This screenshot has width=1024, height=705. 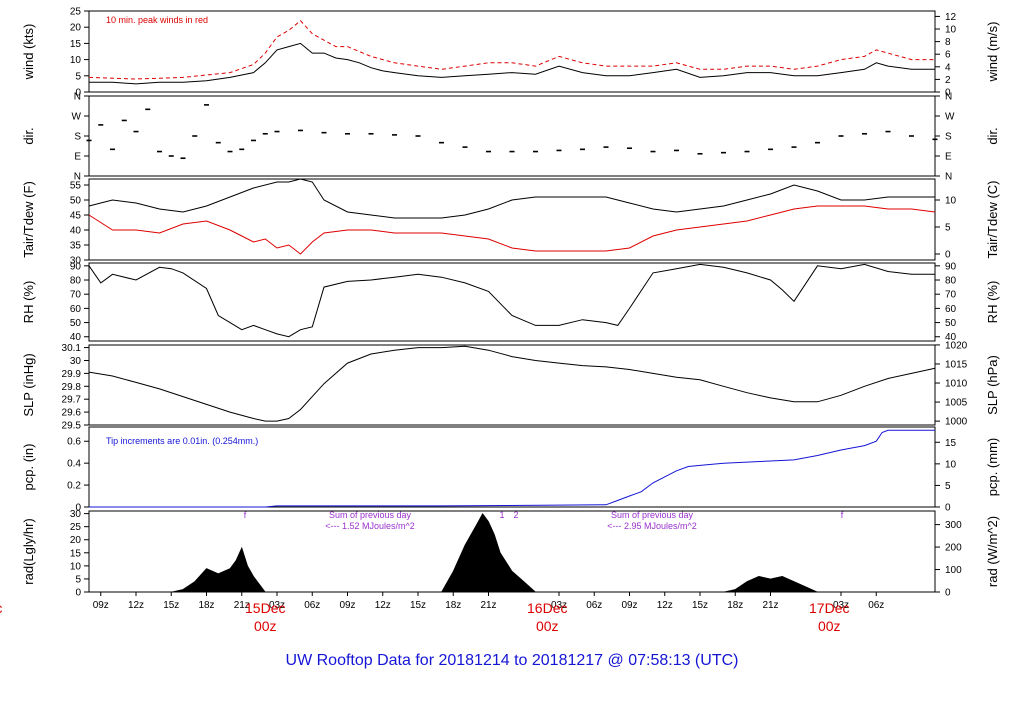 I want to click on rad-ytick-label: 10, so click(x=76, y=566).